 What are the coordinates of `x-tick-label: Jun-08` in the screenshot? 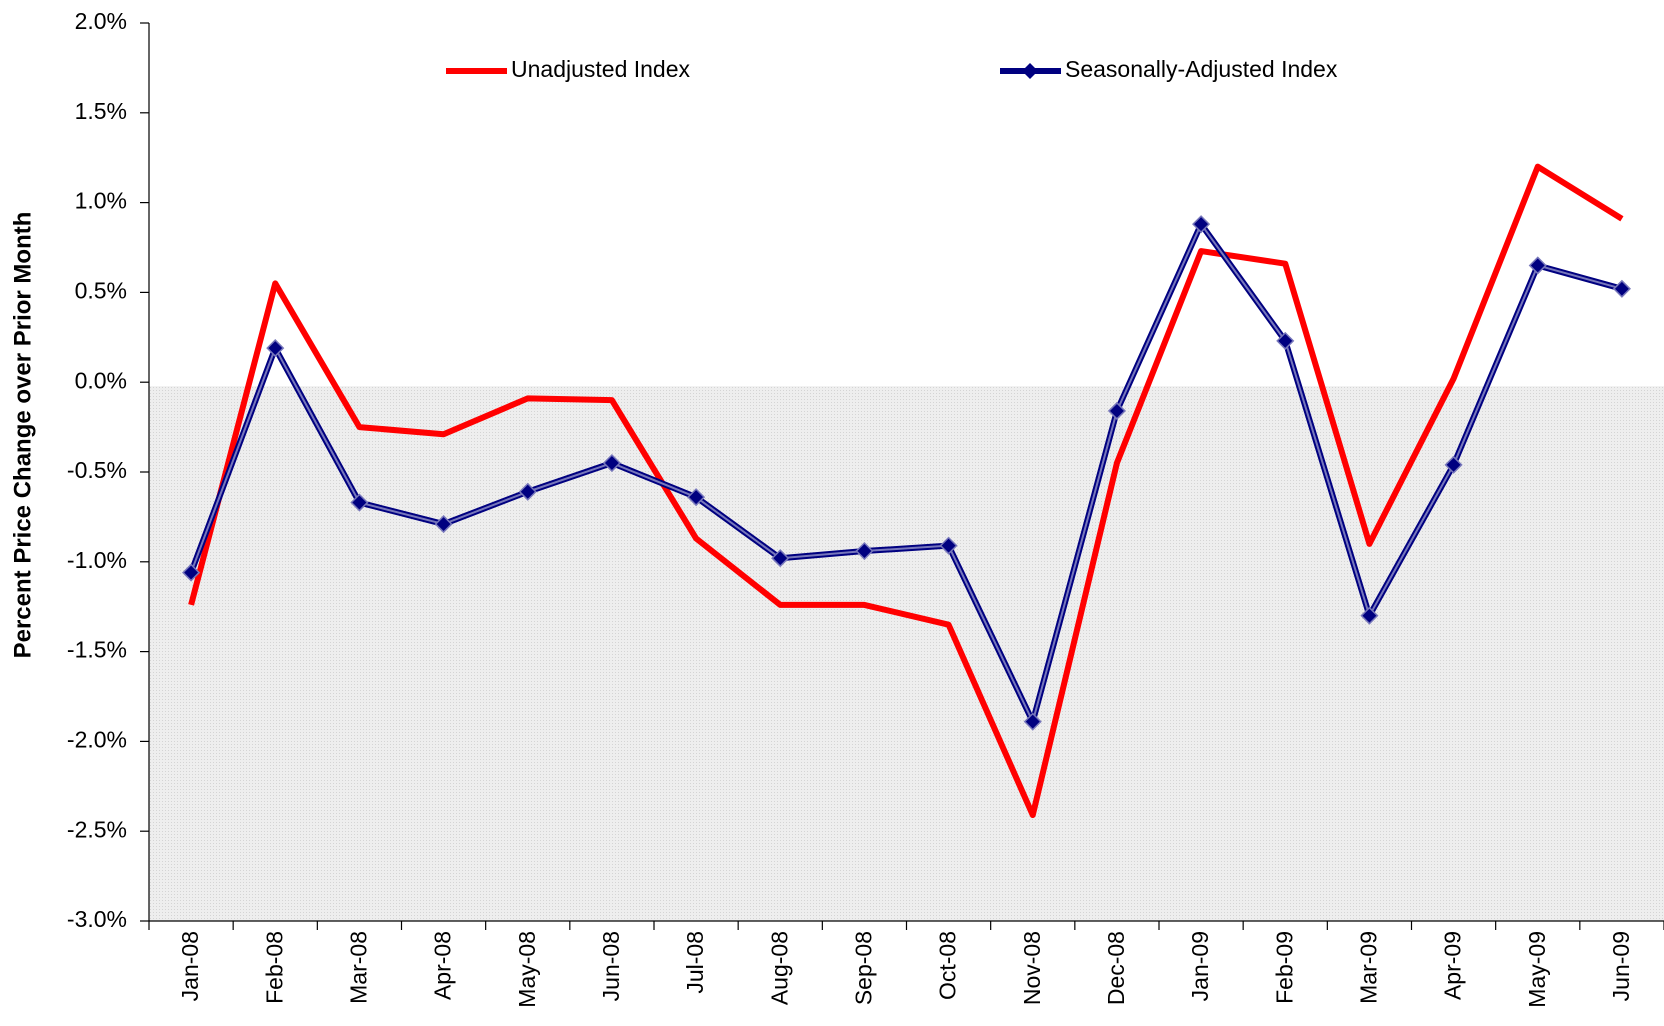 It's located at (611, 966).